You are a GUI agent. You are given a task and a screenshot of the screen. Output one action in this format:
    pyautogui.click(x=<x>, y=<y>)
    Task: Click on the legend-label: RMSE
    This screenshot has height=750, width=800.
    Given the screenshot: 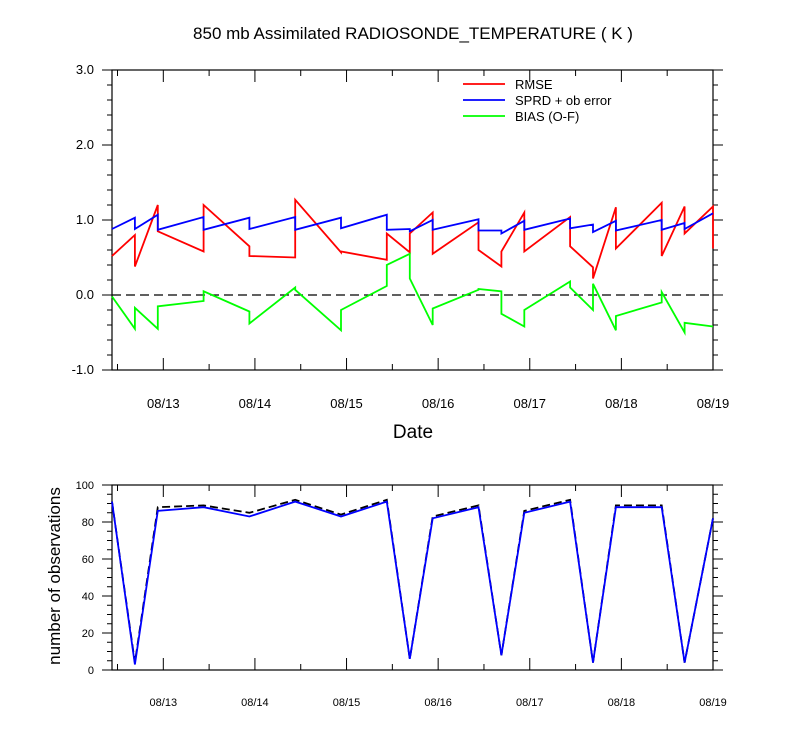 What is the action you would take?
    pyautogui.click(x=534, y=84)
    